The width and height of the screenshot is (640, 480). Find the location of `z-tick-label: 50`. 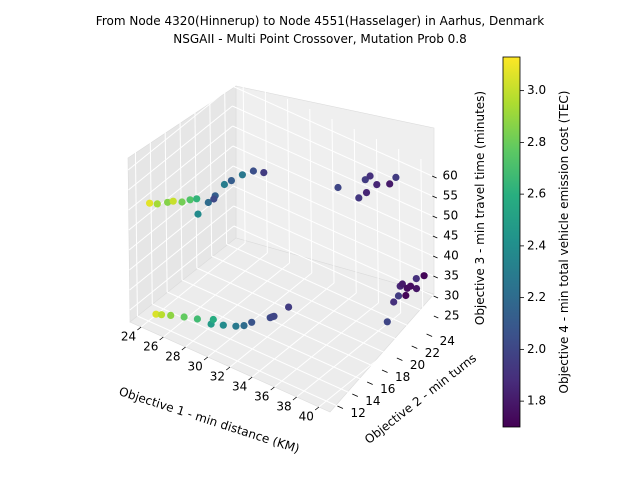

z-tick-label: 50 is located at coordinates (450, 216).